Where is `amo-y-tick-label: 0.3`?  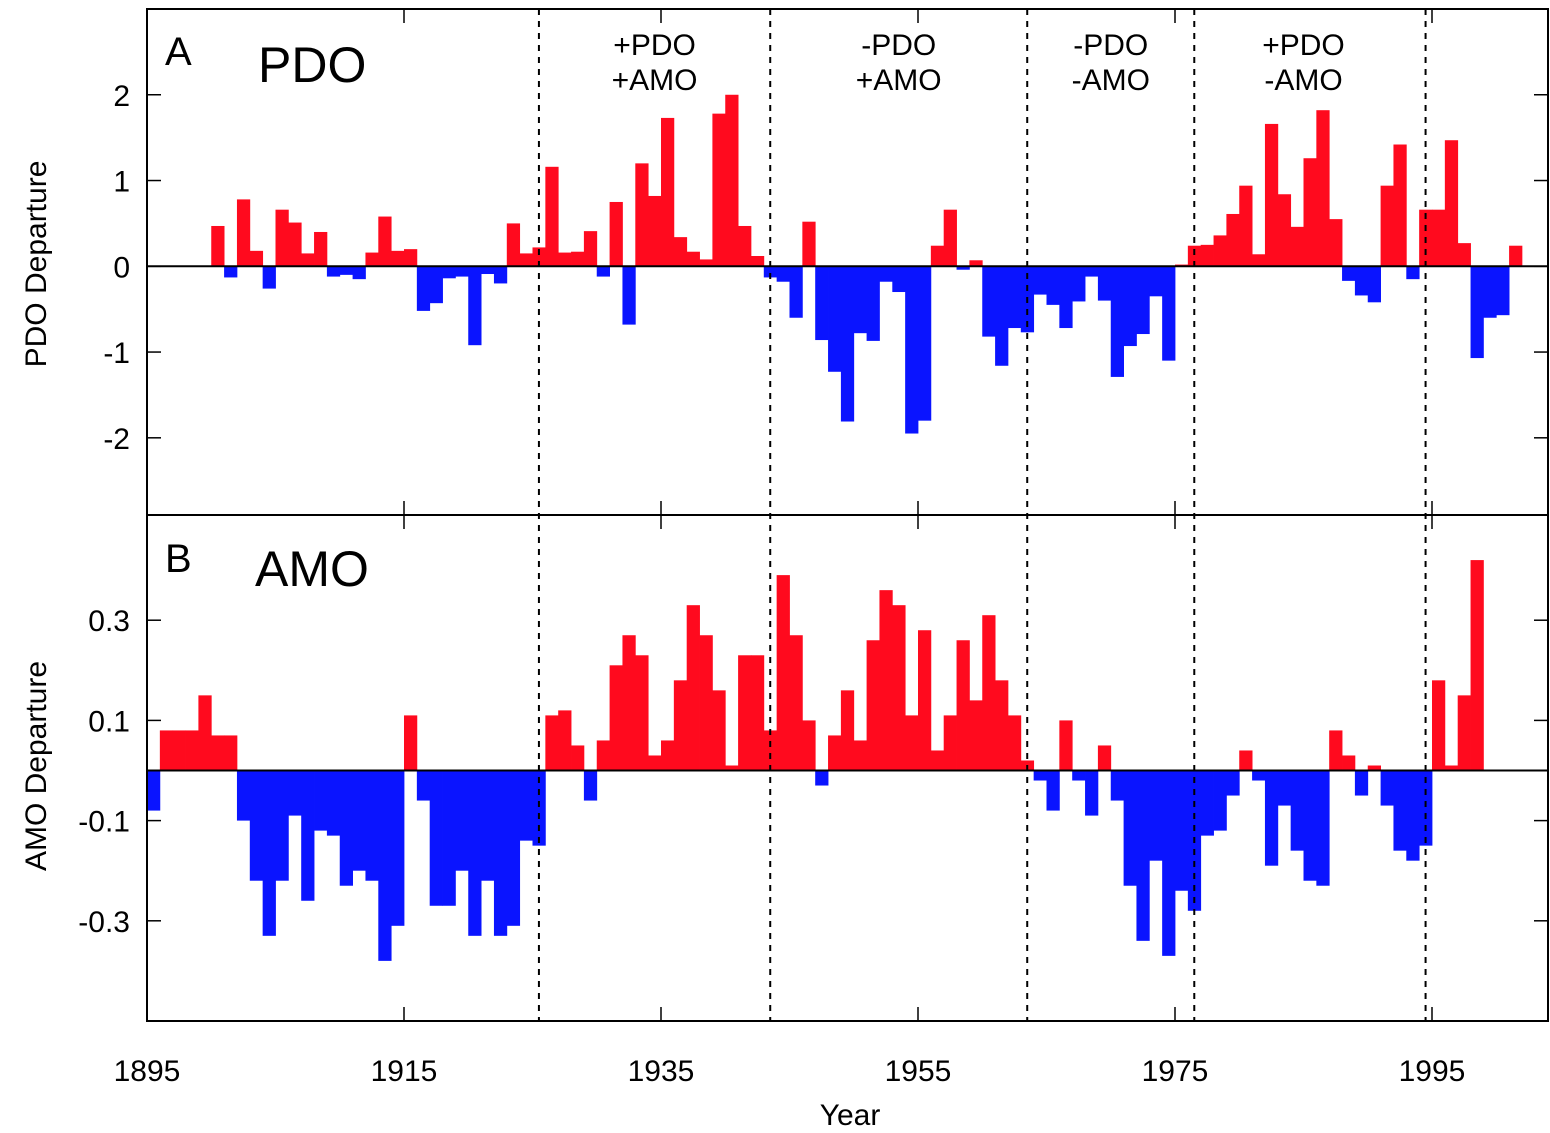 amo-y-tick-label: 0.3 is located at coordinates (109, 621).